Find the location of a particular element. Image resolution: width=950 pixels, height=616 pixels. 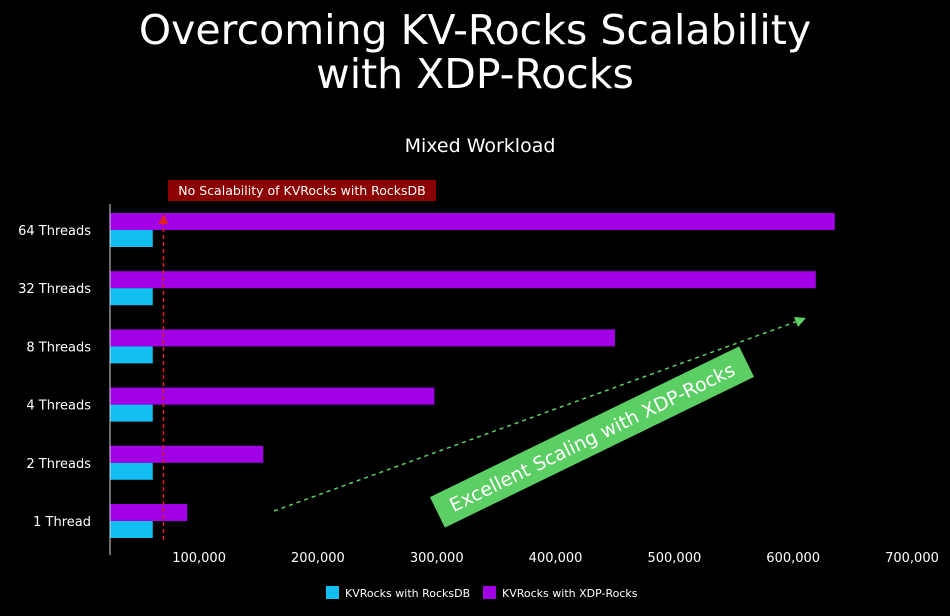

x-tick-label: 700,000 is located at coordinates (912, 558).